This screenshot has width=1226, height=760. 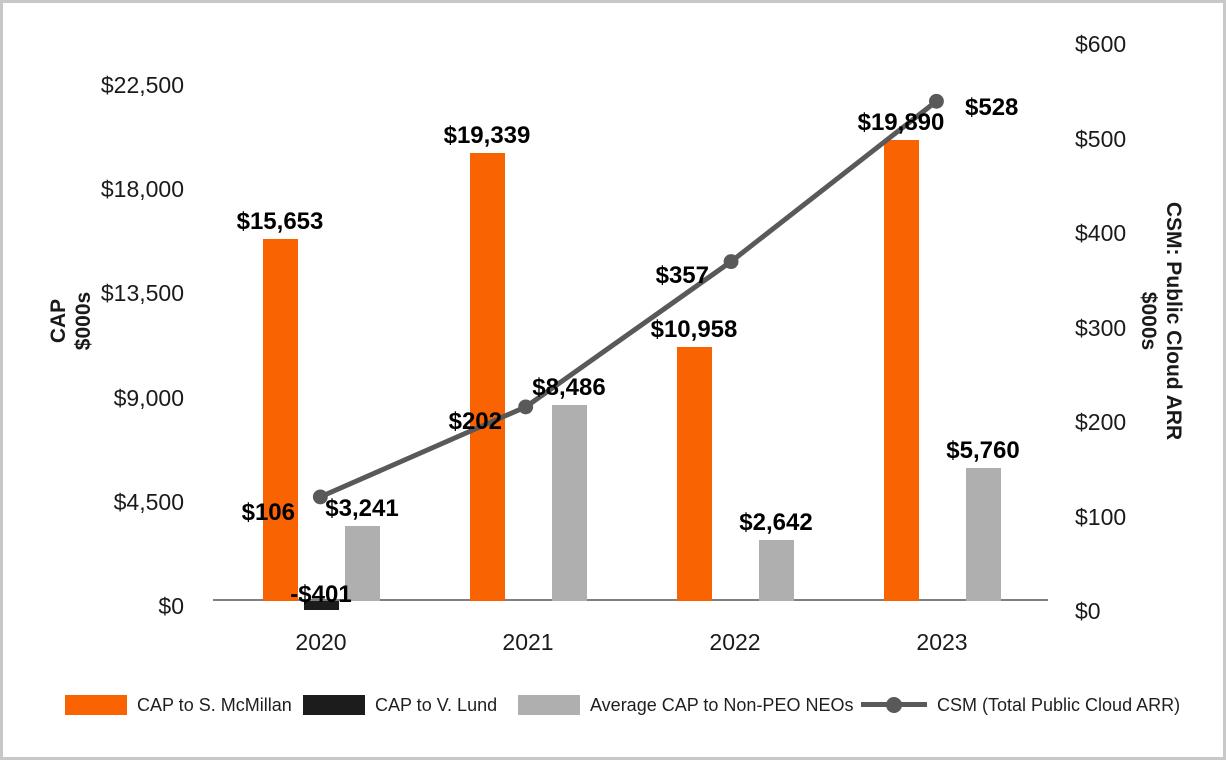 What do you see at coordinates (142, 189) in the screenshot?
I see `left-axis-tick-label: $18,000` at bounding box center [142, 189].